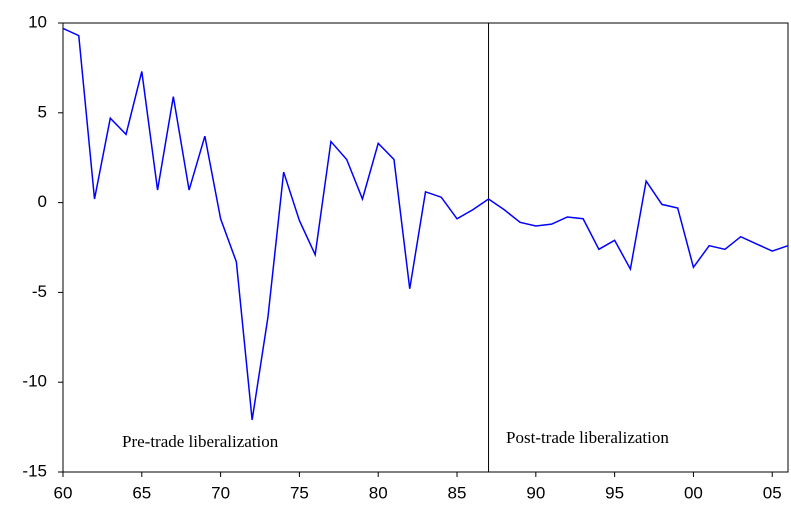 This screenshot has height=511, width=791. Describe the element at coordinates (39, 291) in the screenshot. I see `y-tick-label: -5` at that location.